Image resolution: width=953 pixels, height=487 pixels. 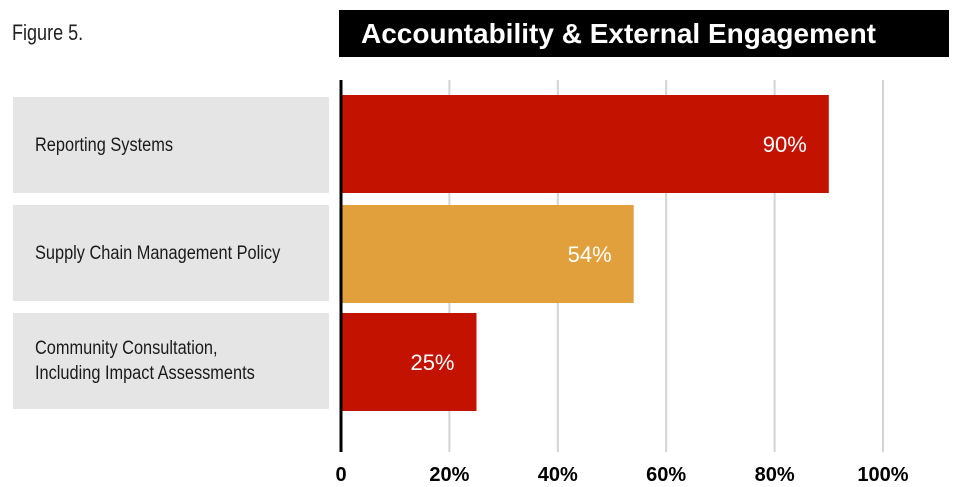 What do you see at coordinates (432, 362) in the screenshot?
I see `bar-value-label: 25%` at bounding box center [432, 362].